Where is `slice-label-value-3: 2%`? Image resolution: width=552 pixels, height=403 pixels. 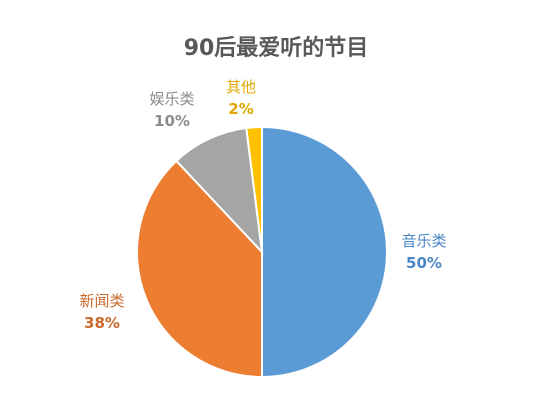 slice-label-value-3: 2% is located at coordinates (240, 109).